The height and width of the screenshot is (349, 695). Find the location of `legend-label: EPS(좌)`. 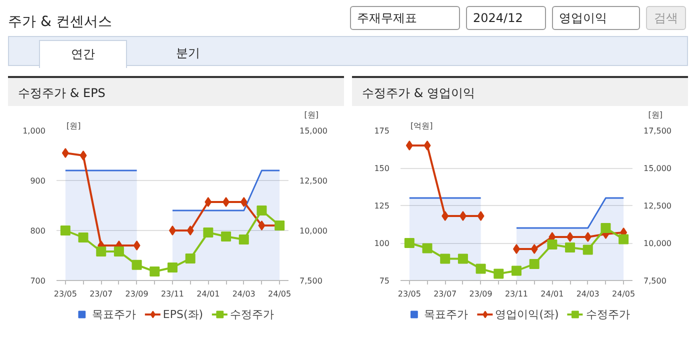

legend-label: EPS(좌) is located at coordinates (183, 314).